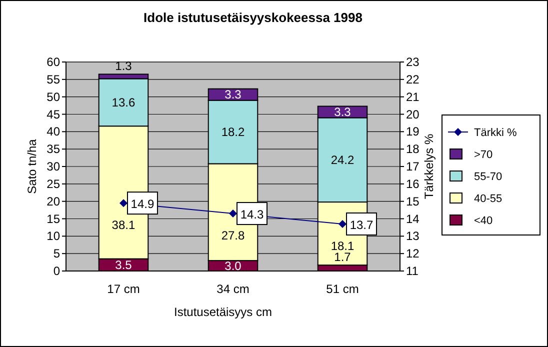 This screenshot has width=548, height=347. What do you see at coordinates (123, 66) in the screenshot?
I see `data-label: 1.3` at bounding box center [123, 66].